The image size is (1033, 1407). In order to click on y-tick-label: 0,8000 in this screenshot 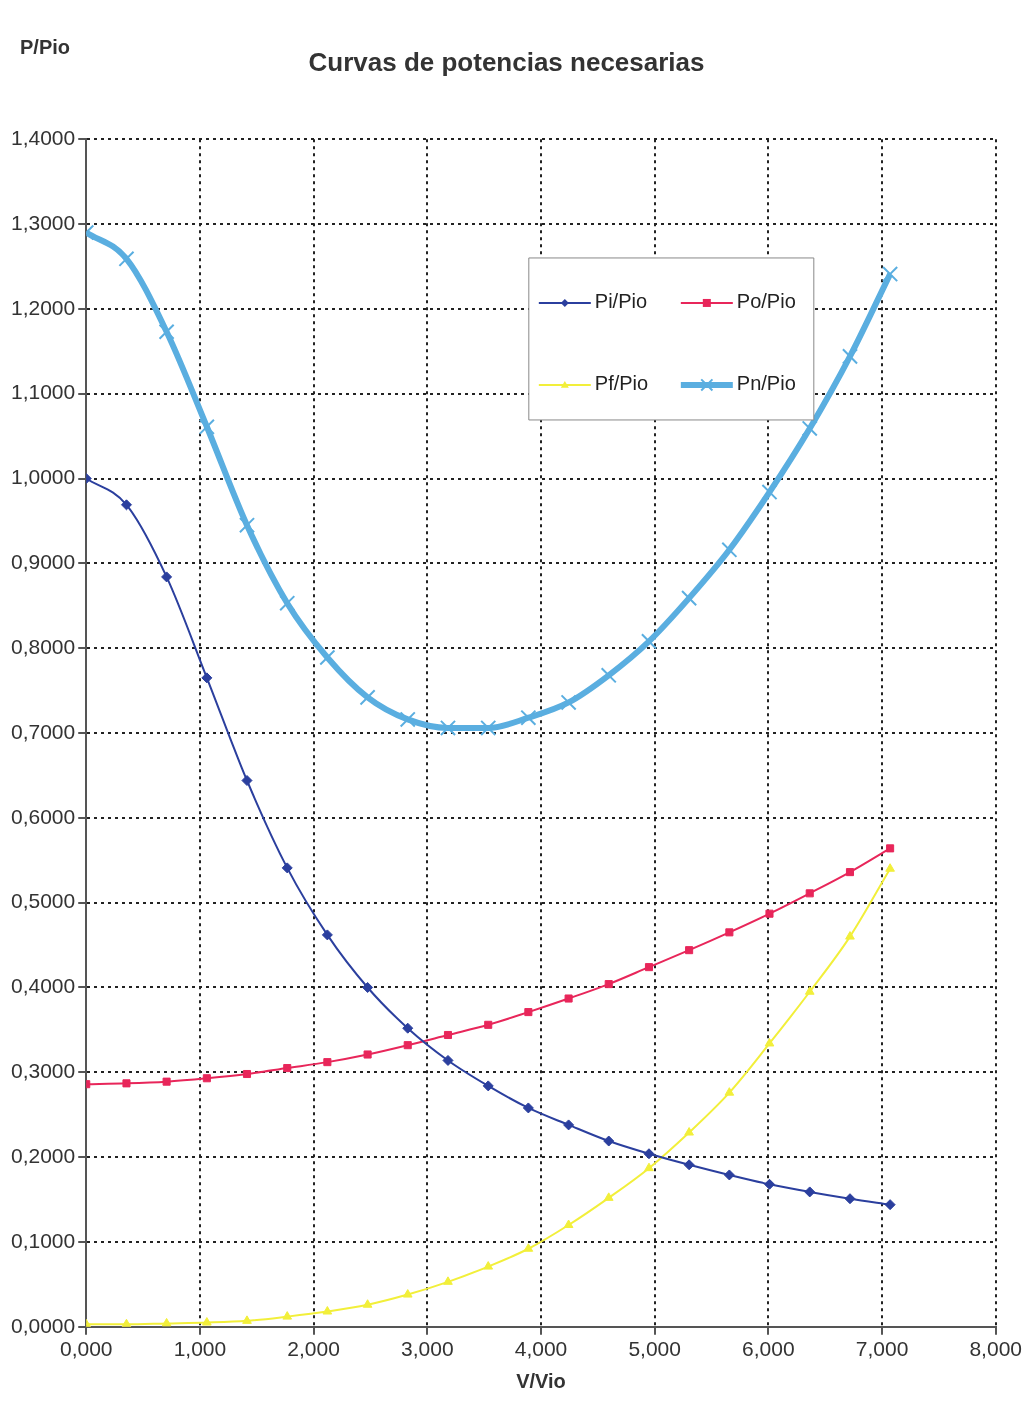, I will do `click(43, 646)`.